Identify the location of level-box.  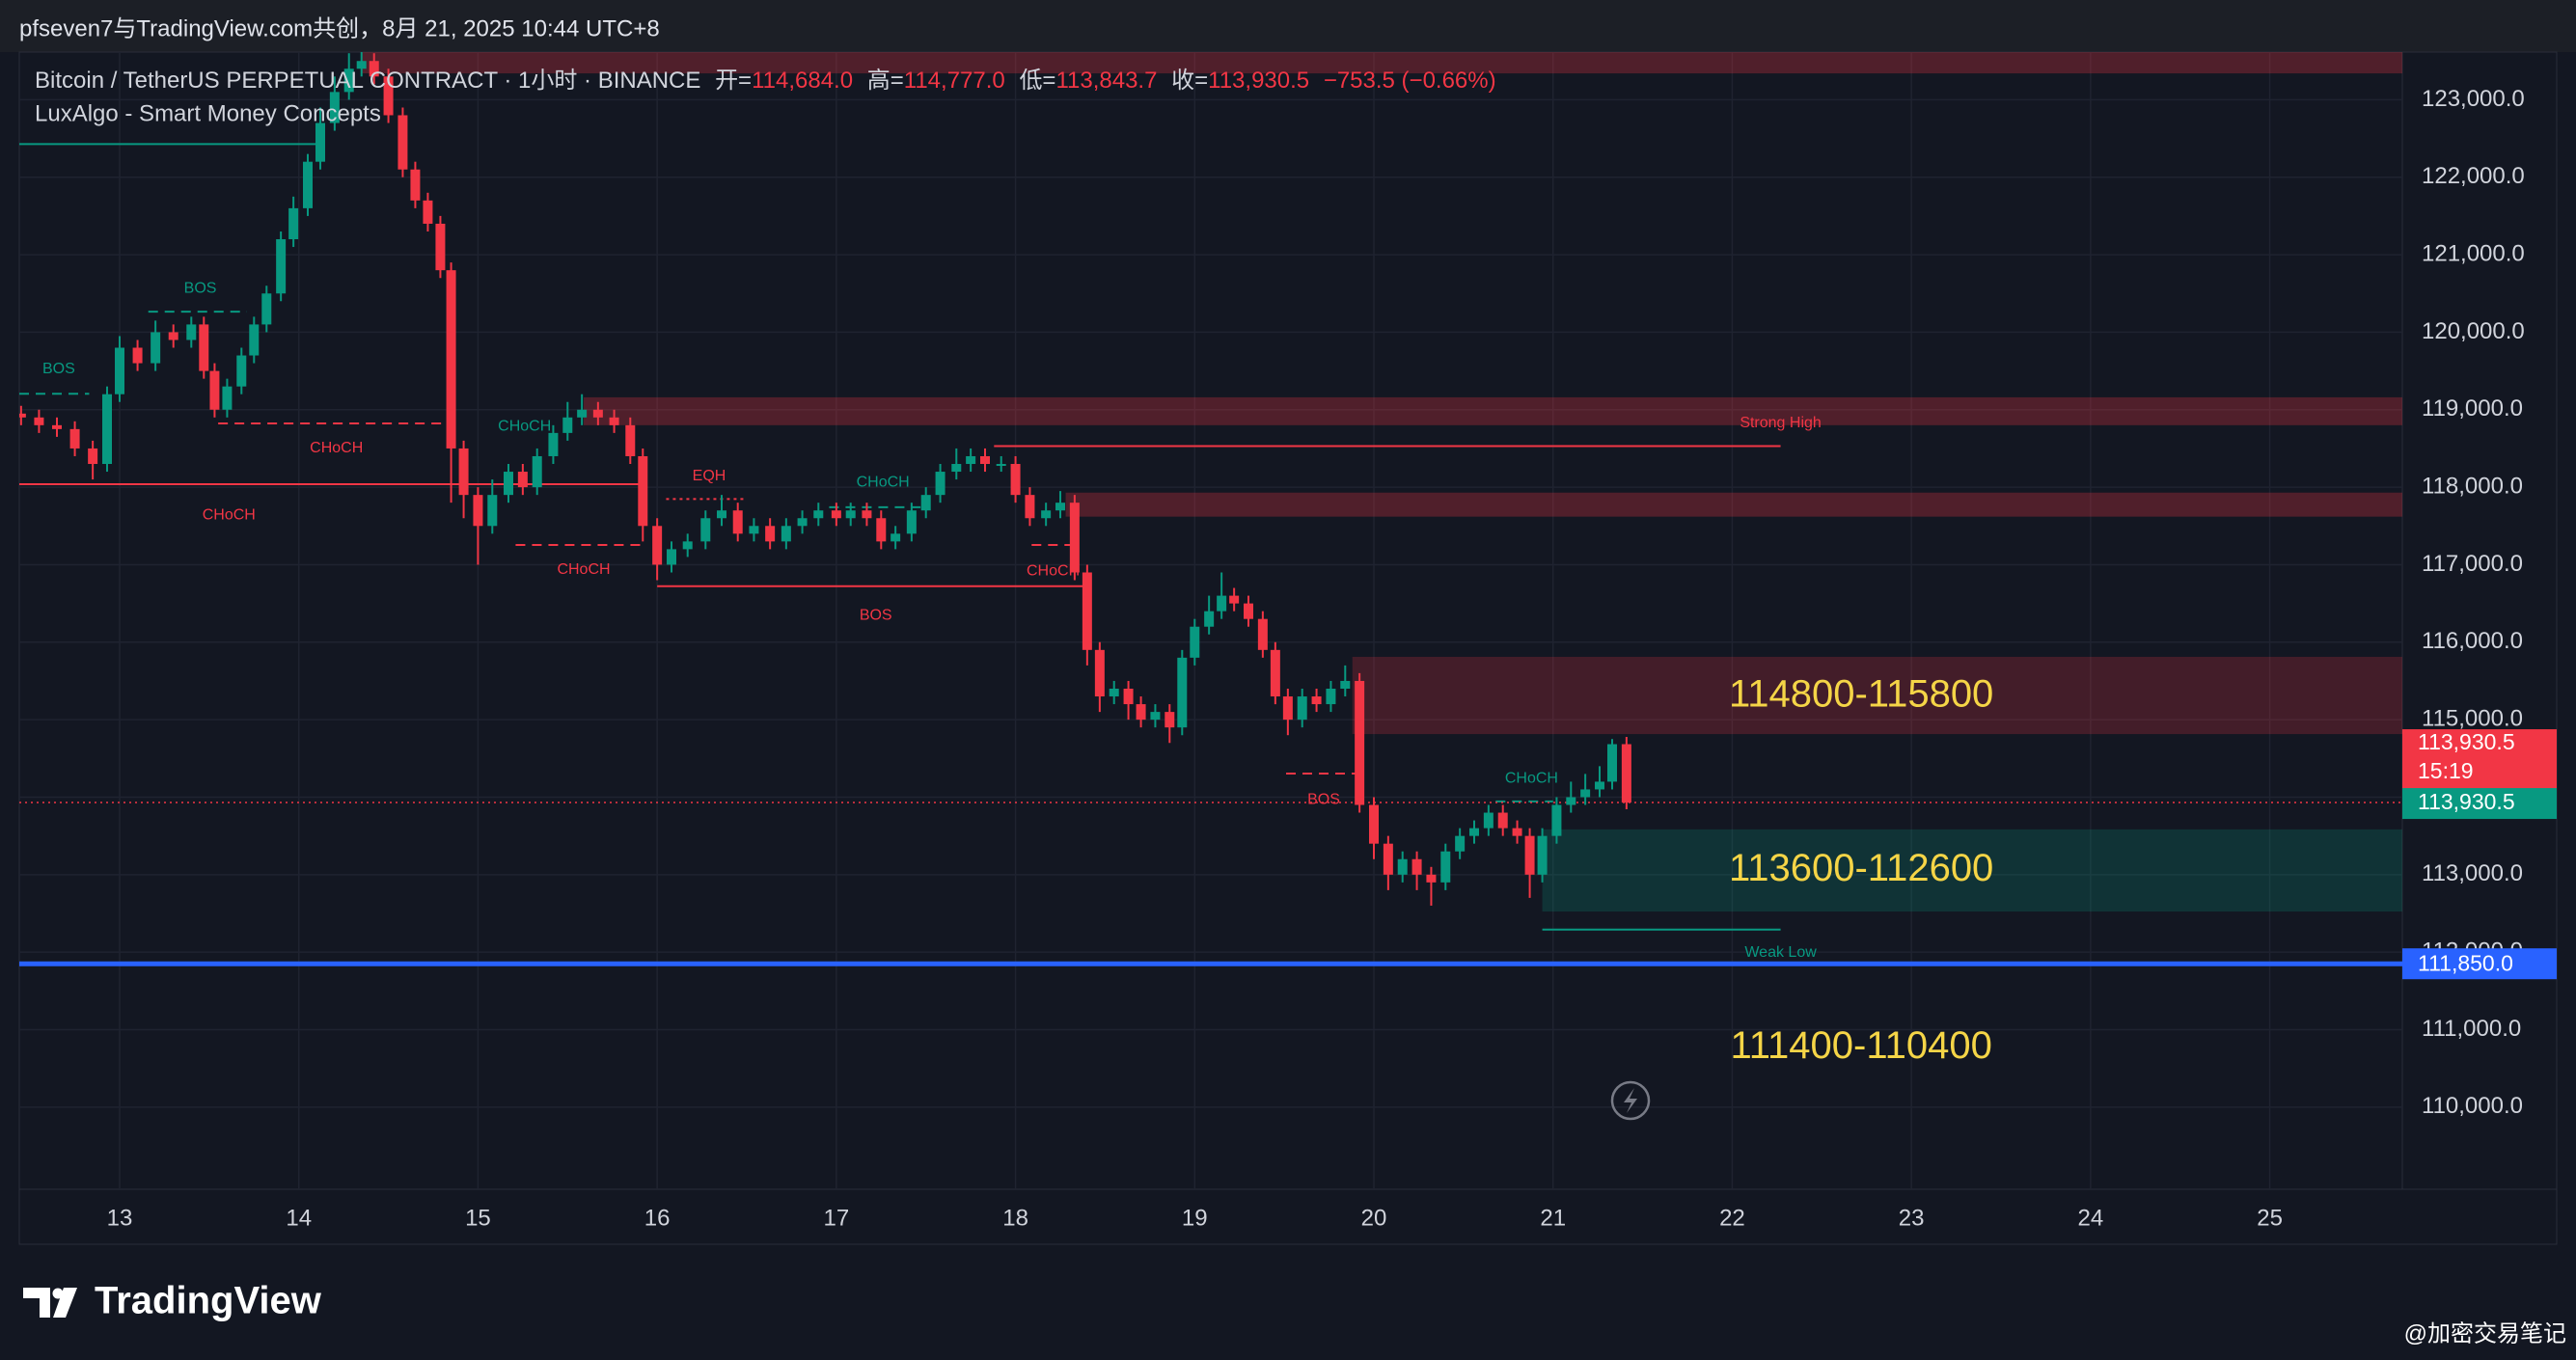
(2479, 964).